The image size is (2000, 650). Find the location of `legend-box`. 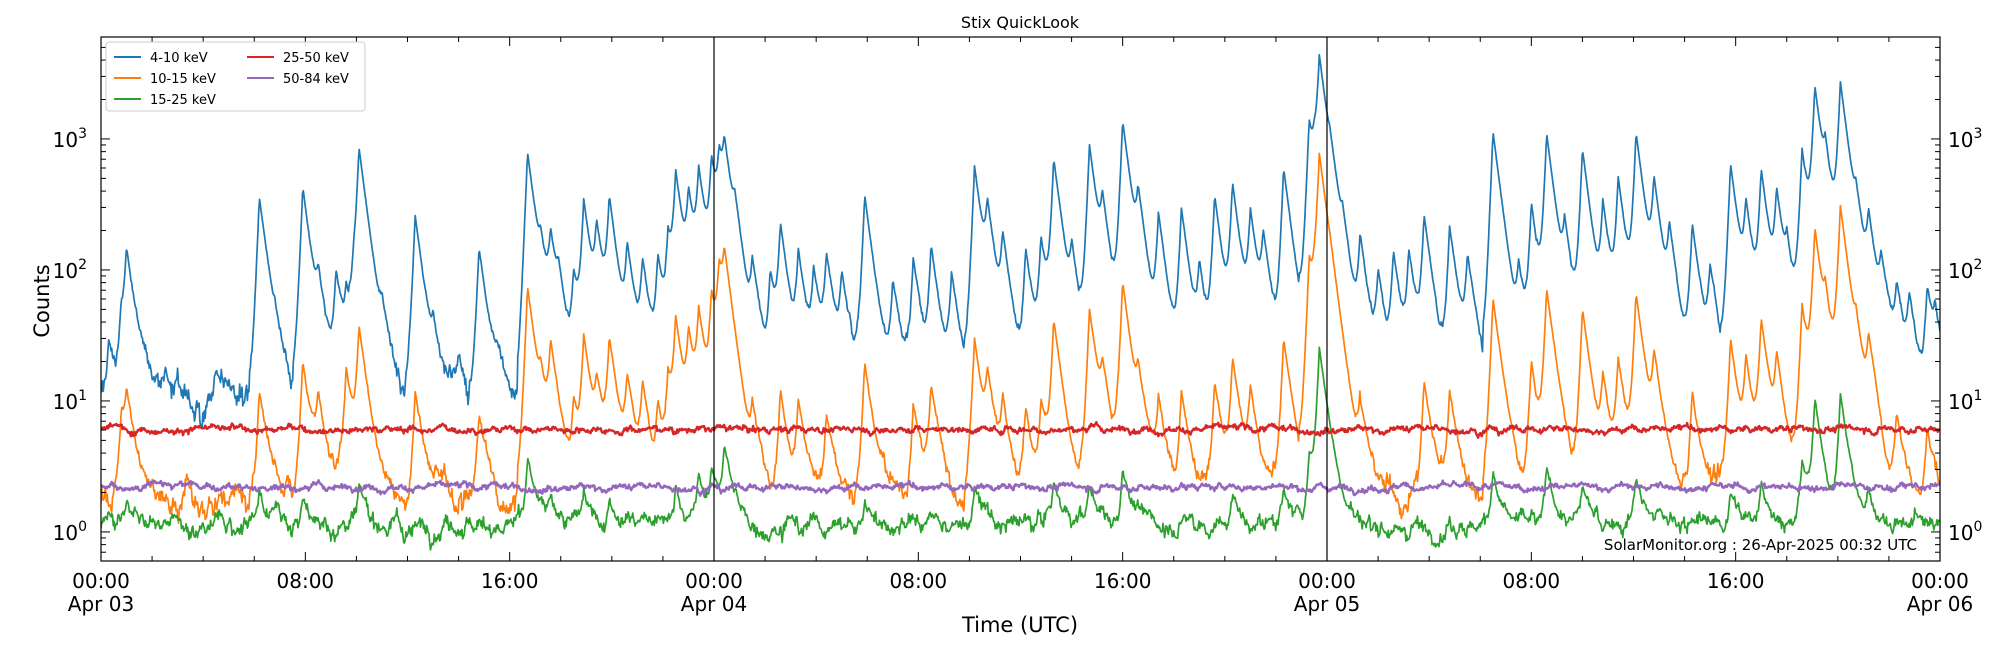

legend-box is located at coordinates (235, 76).